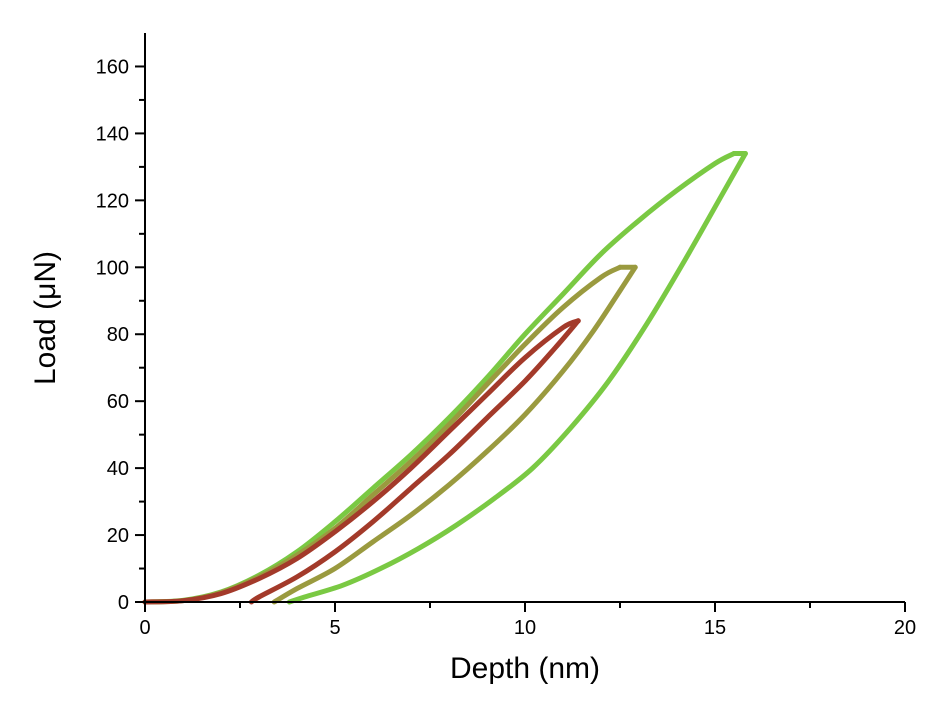  I want to click on y-tick-label: 160, so click(112, 67).